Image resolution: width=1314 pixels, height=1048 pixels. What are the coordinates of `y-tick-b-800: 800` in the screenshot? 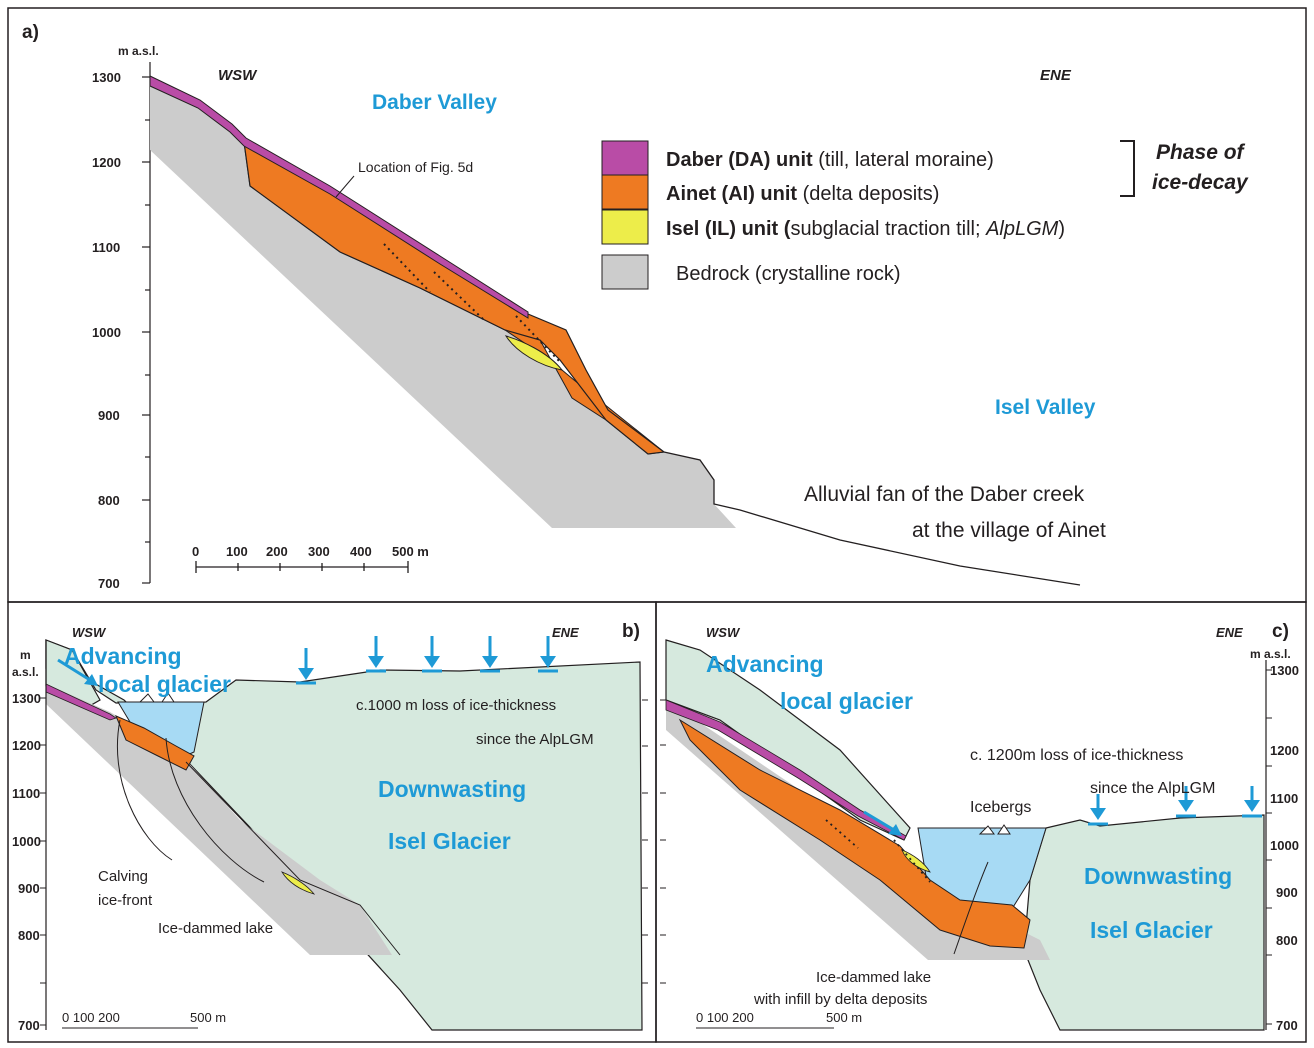 It's located at (29, 935).